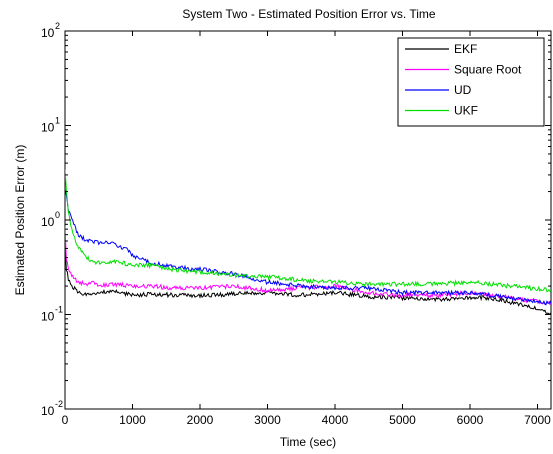  Describe the element at coordinates (463, 90) in the screenshot. I see `legend-label-ud: UD` at that location.